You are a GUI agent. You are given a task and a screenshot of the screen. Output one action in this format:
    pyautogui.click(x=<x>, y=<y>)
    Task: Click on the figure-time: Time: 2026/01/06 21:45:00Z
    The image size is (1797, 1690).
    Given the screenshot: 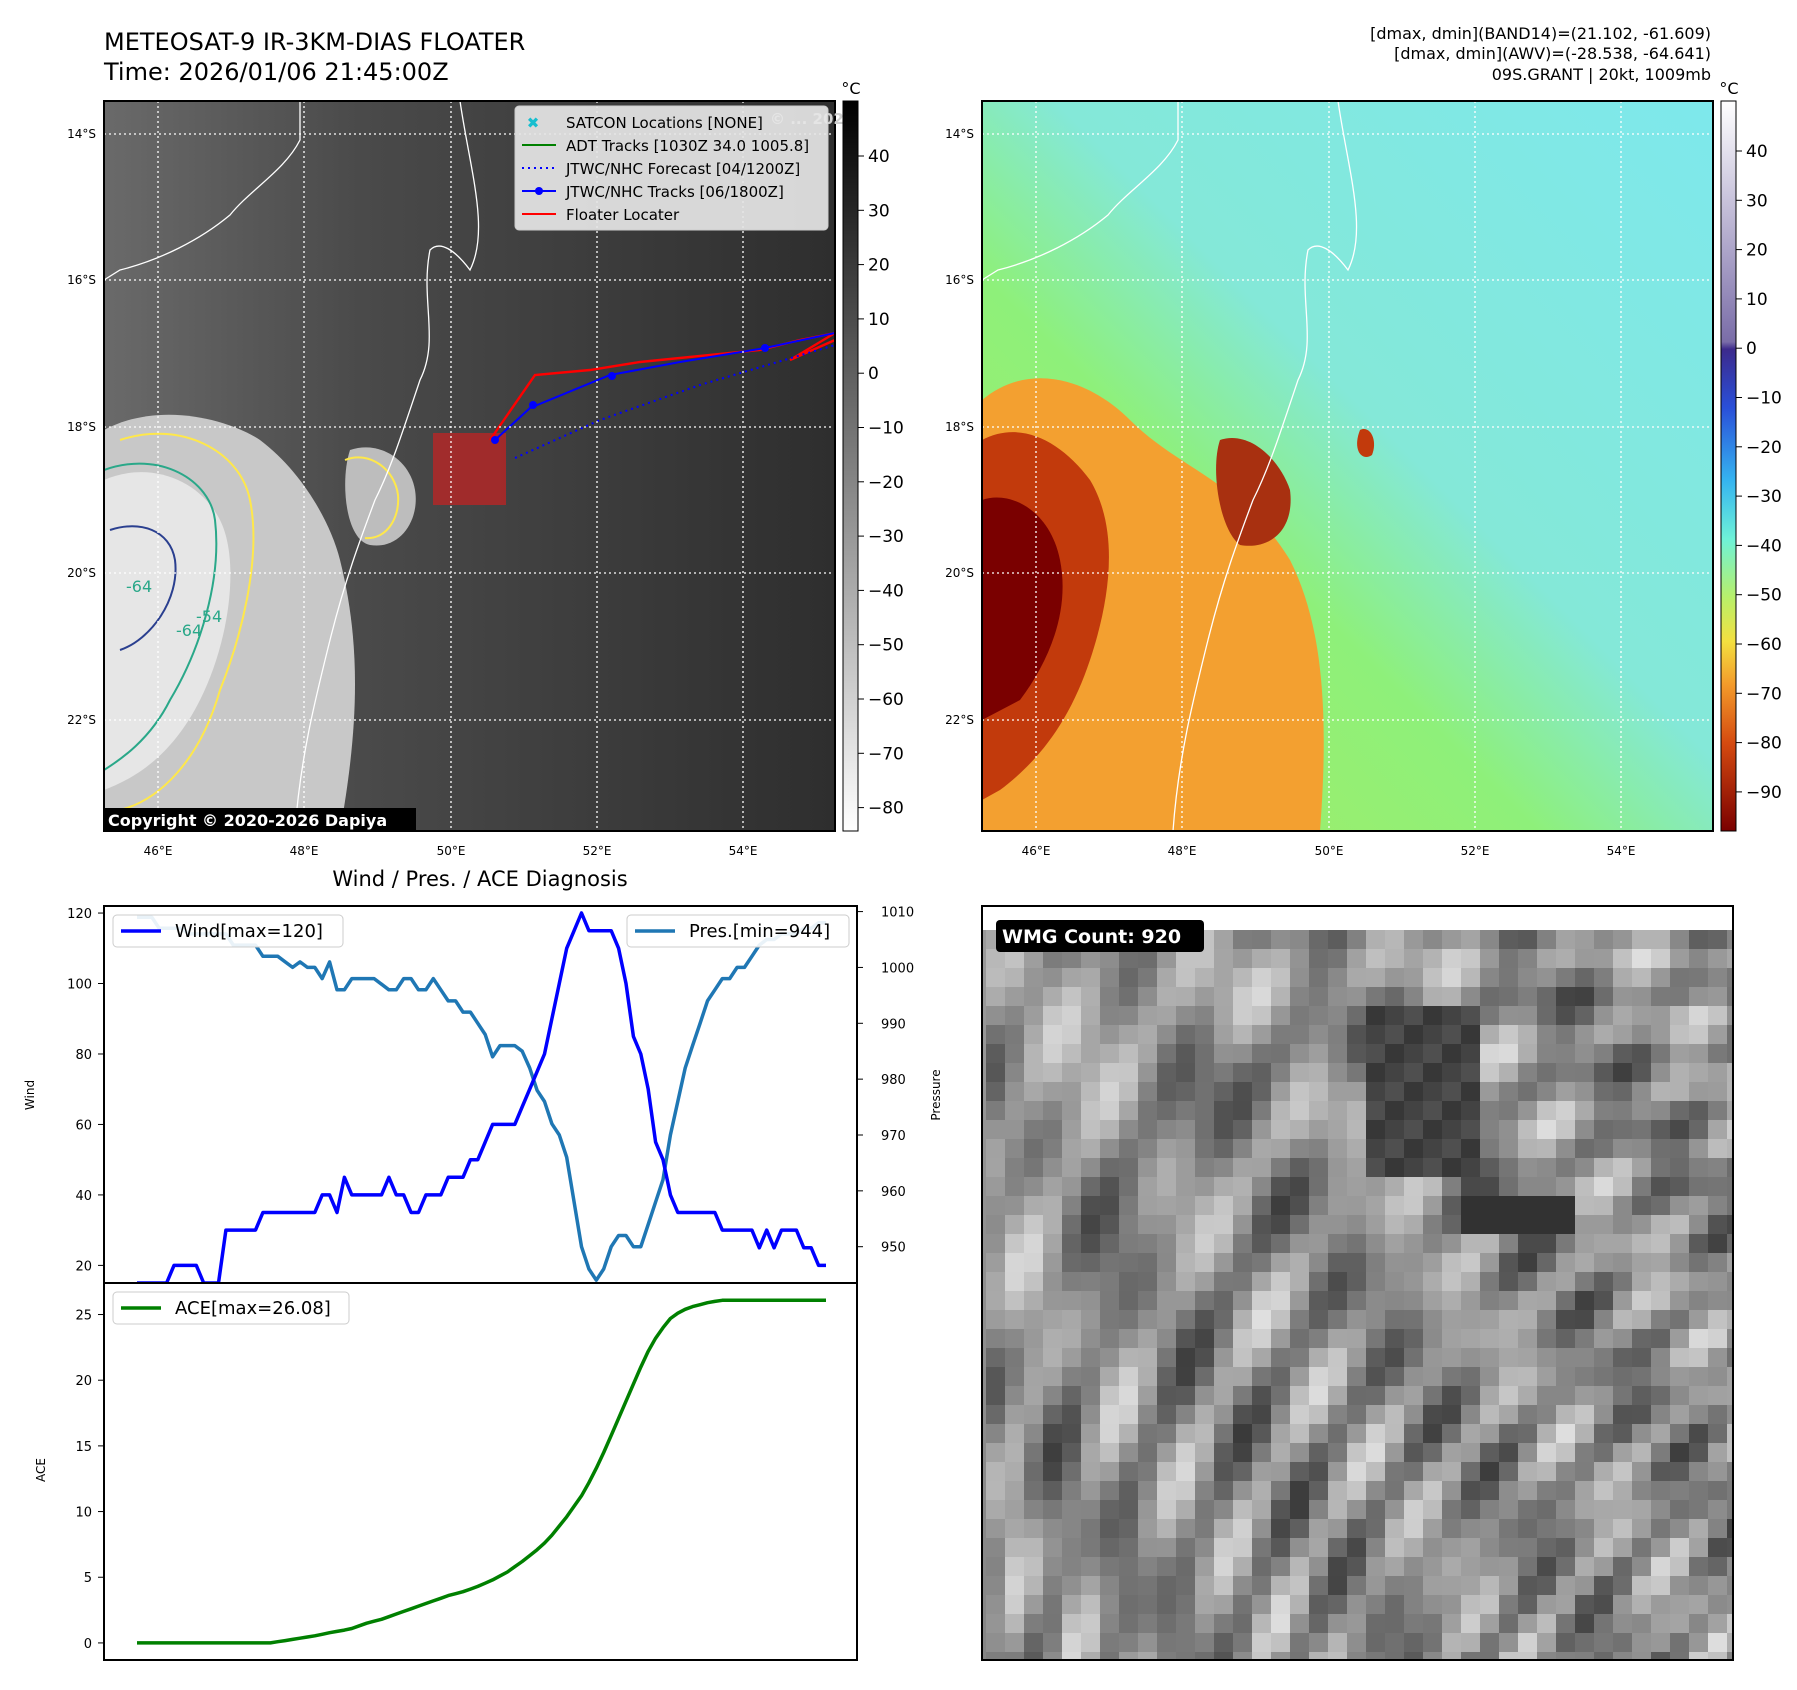 What is the action you would take?
    pyautogui.click(x=276, y=72)
    